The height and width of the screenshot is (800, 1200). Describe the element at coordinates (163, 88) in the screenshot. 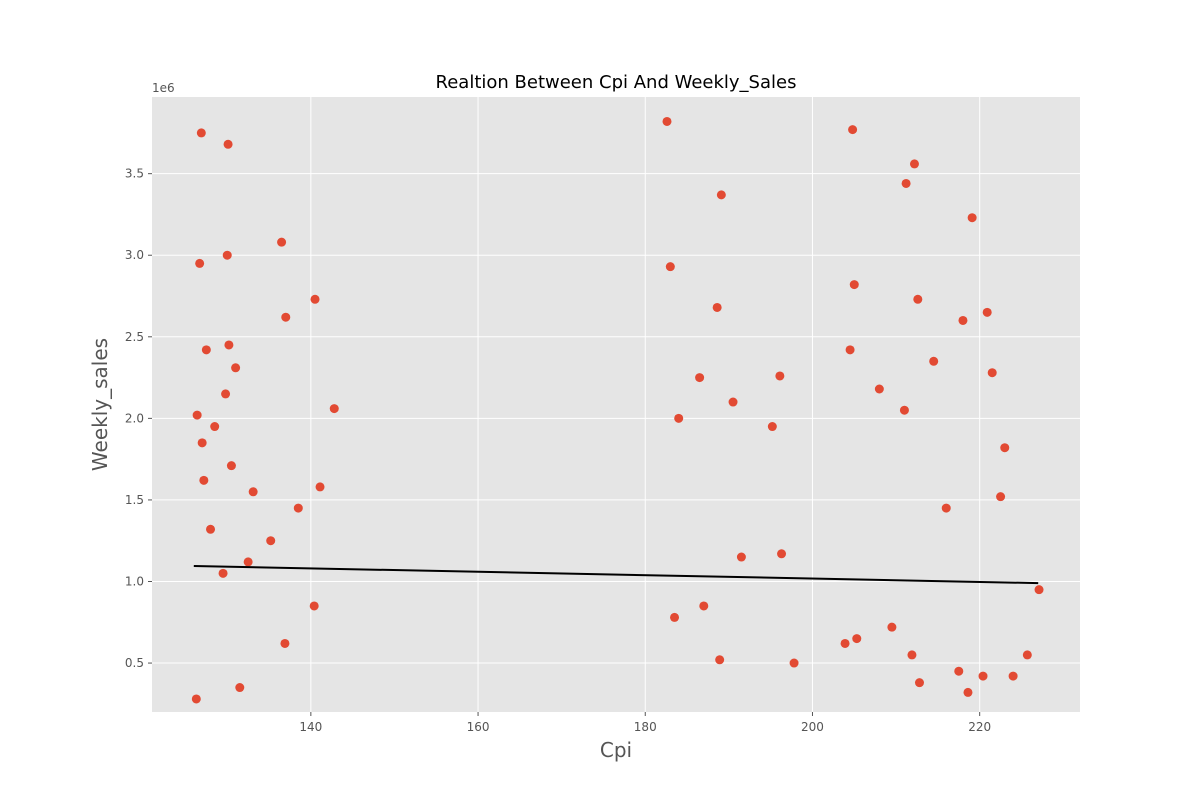

I see `y-axis-offset-label: 1e6` at that location.